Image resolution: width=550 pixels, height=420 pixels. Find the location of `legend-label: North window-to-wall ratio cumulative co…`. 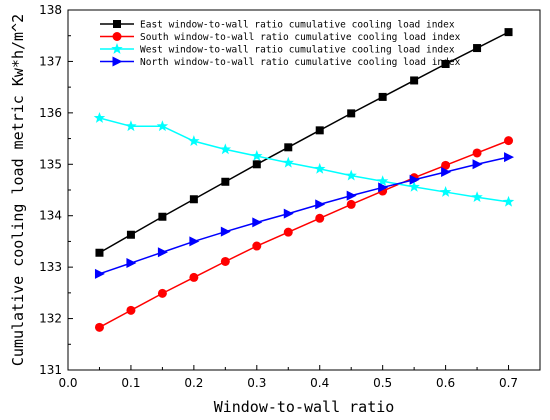

legend-label: North window-to-wall ratio cumulative co… is located at coordinates (300, 62).